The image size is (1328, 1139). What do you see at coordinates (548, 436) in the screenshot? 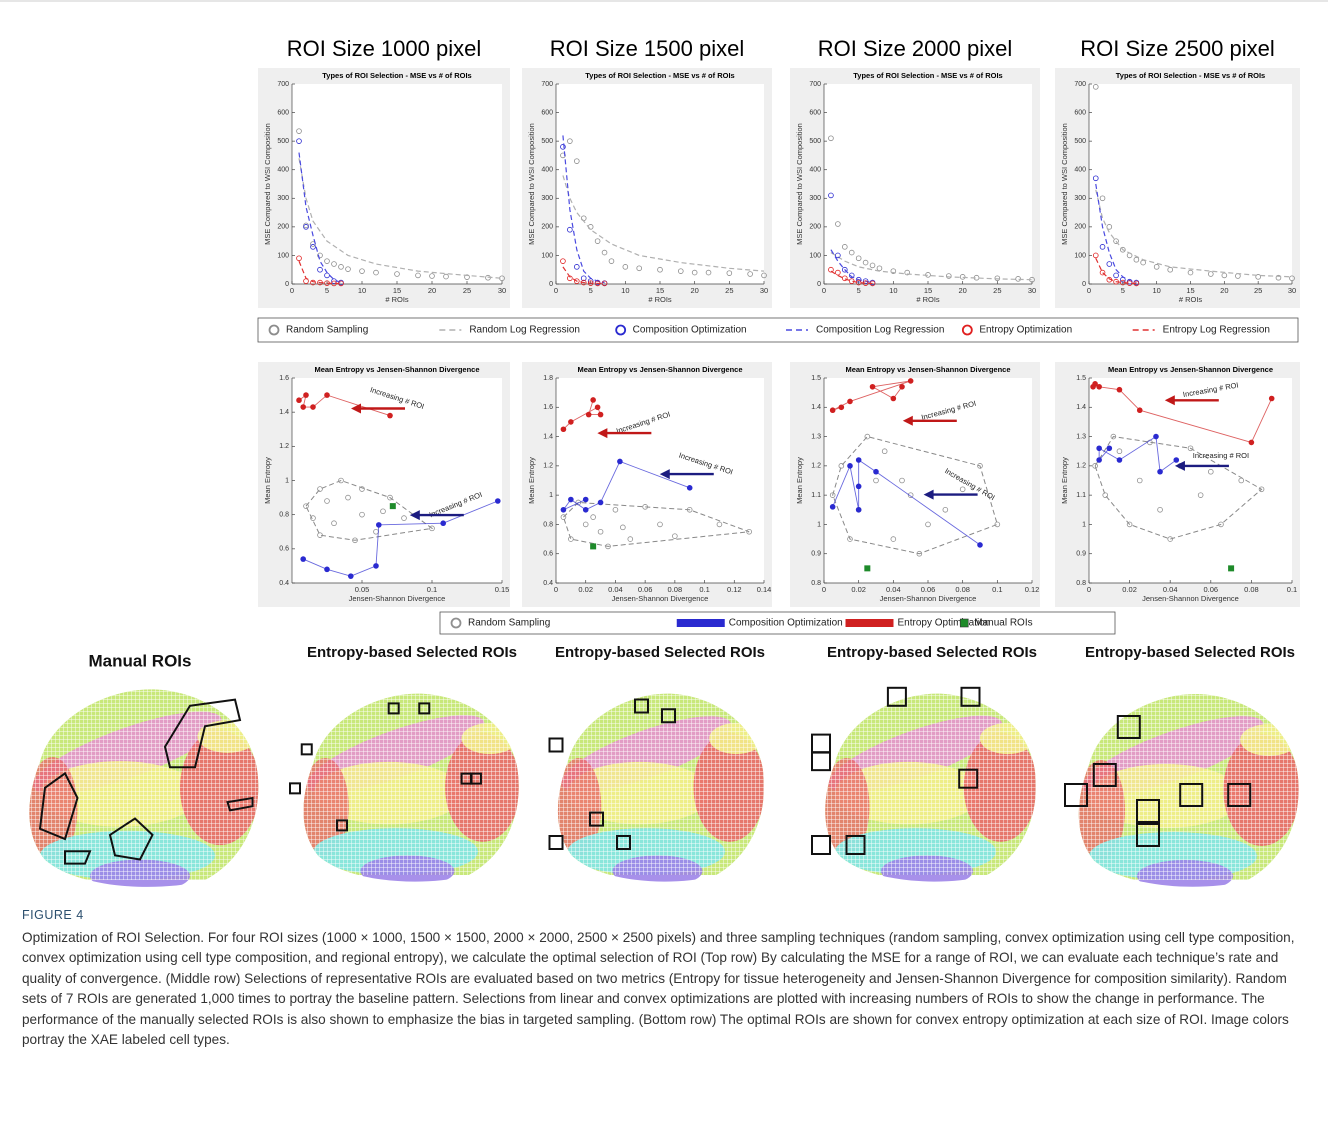
I see `y-tick-label: 1.4` at bounding box center [548, 436].